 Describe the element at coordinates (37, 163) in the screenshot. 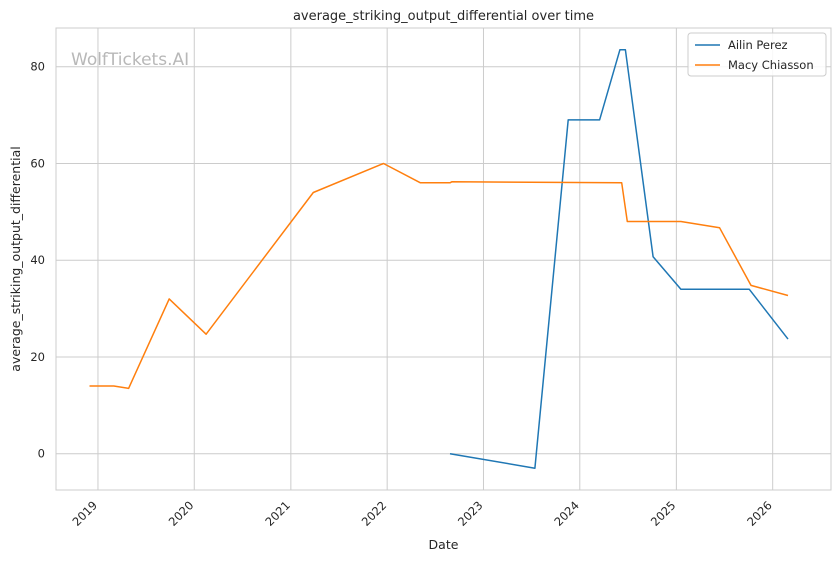

I see `y-tick-label: 60` at that location.